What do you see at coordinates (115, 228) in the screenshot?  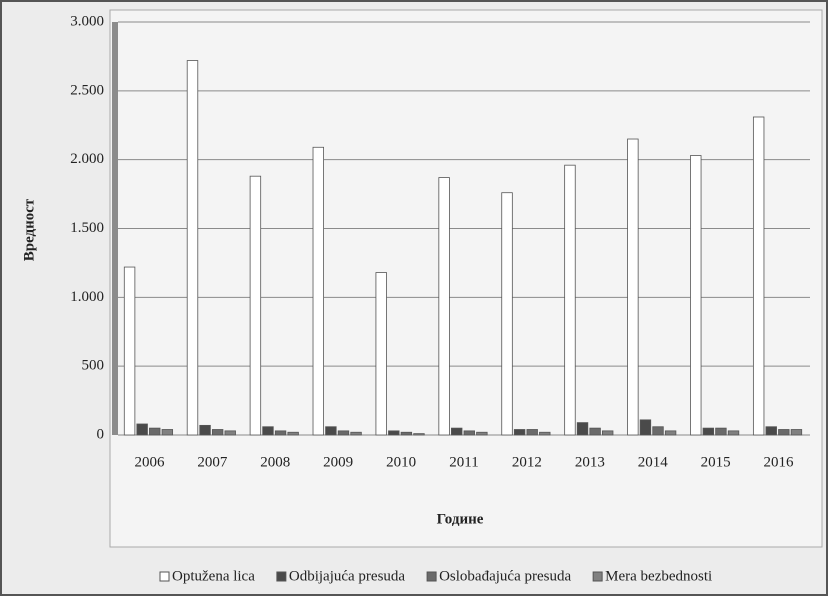 I see `y-axis-wall` at bounding box center [115, 228].